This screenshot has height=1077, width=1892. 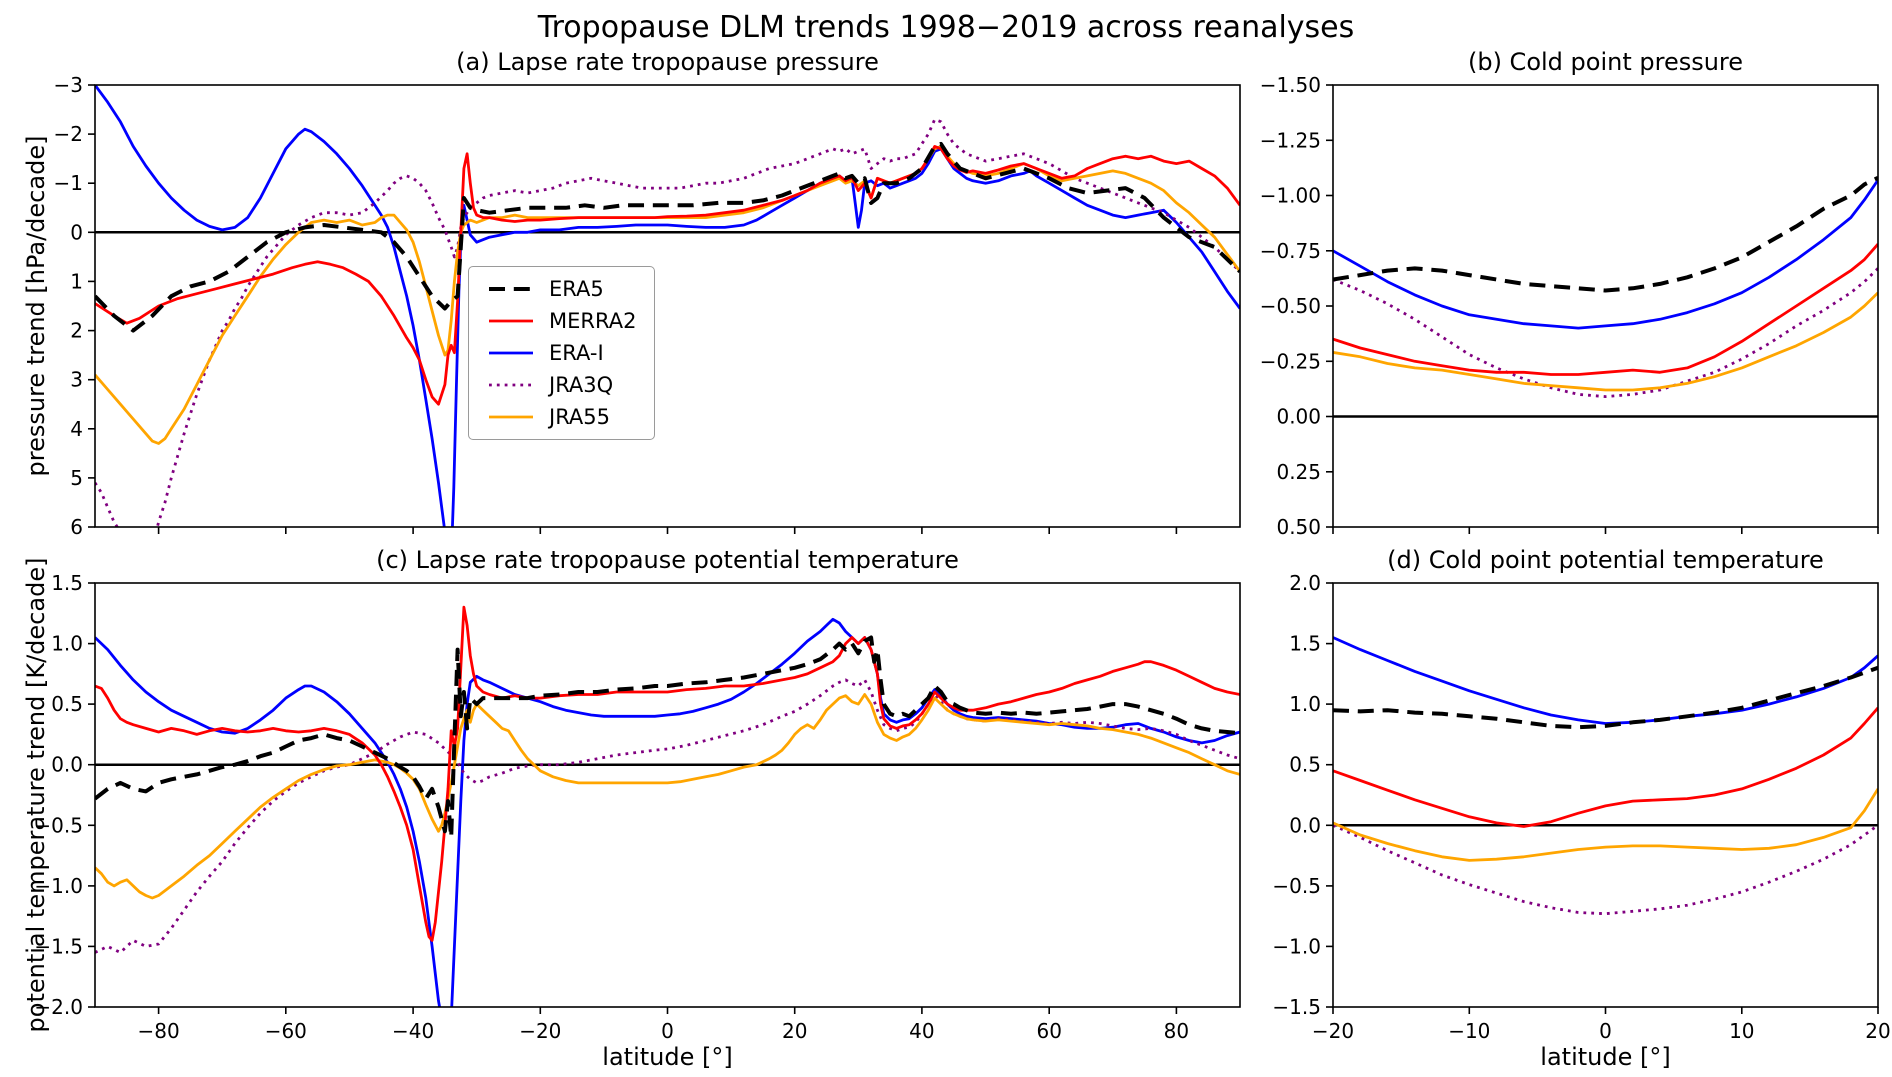 What do you see at coordinates (1290, 361) in the screenshot?
I see `y-tick-label: −0.25` at bounding box center [1290, 361].